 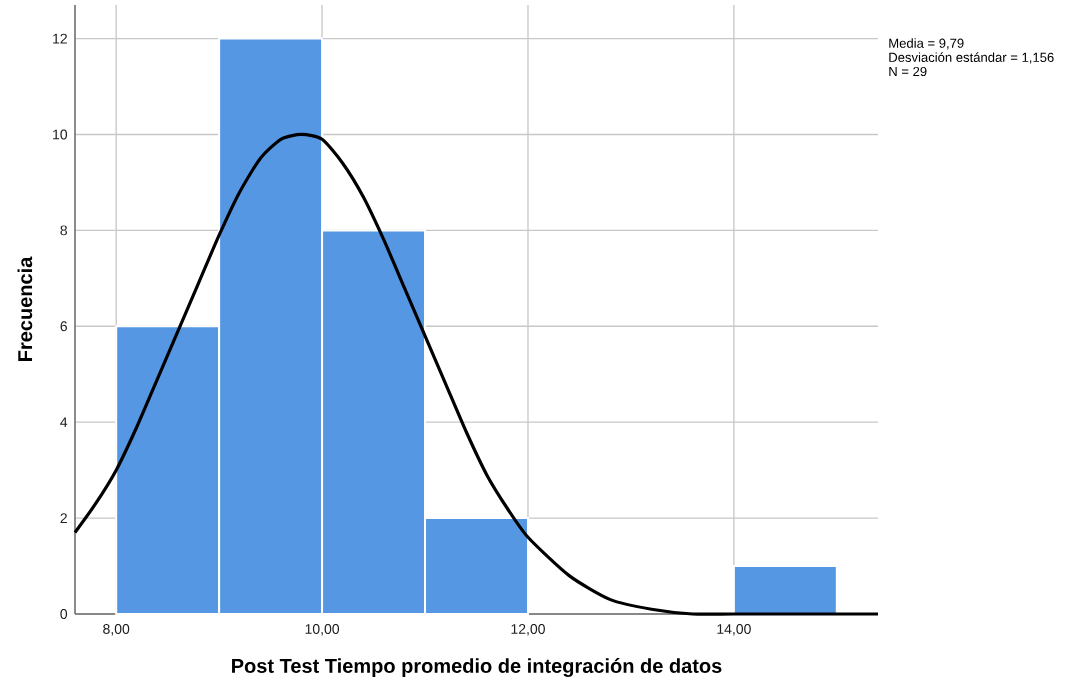 I want to click on y-tick-label: 6, so click(x=64, y=326).